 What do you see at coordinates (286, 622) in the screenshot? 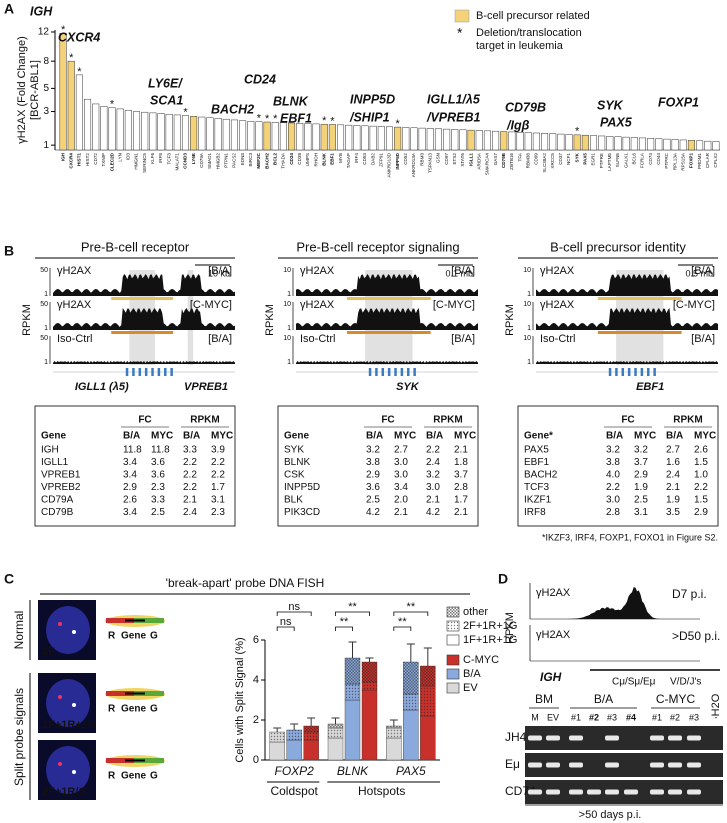
I see `sig-label: ns` at bounding box center [286, 622].